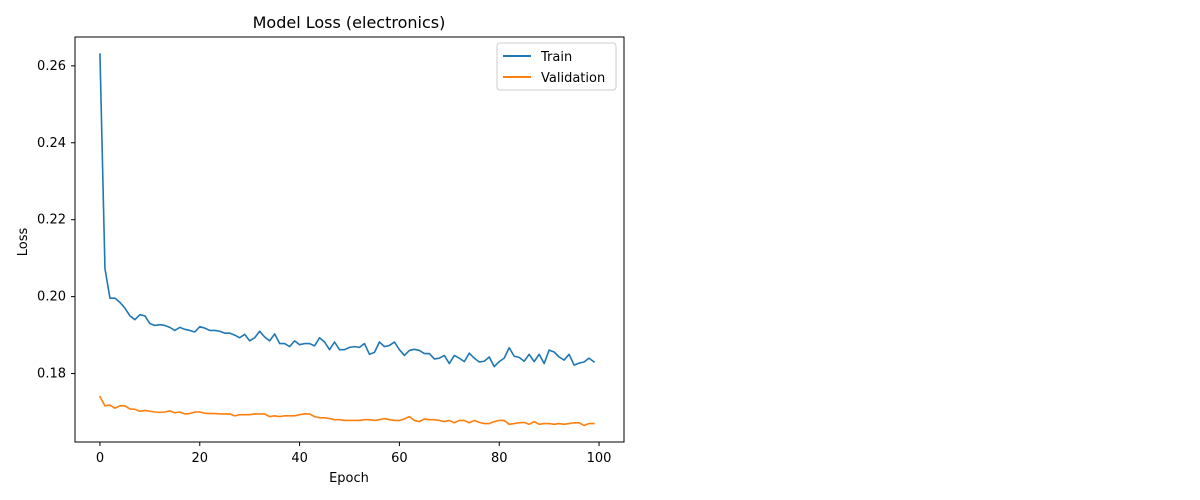  Describe the element at coordinates (499, 458) in the screenshot. I see `x-tick-label: 80` at that location.